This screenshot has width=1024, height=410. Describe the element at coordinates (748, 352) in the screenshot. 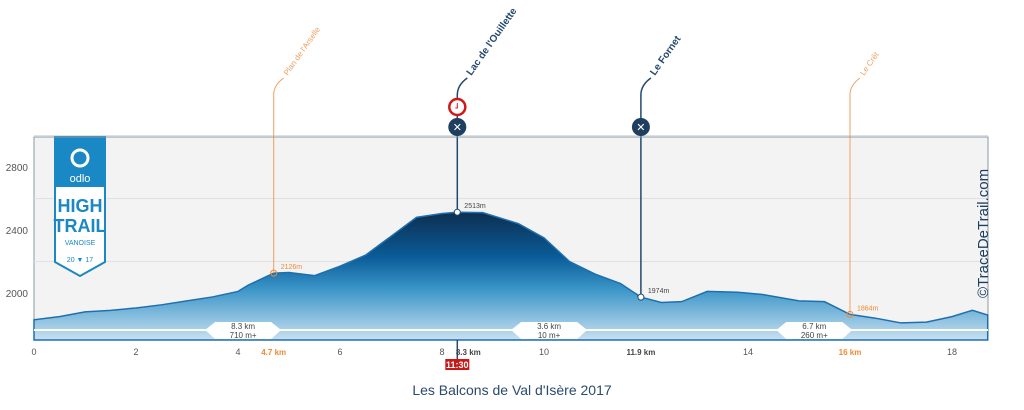

I see `x-tick-label: 14` at that location.